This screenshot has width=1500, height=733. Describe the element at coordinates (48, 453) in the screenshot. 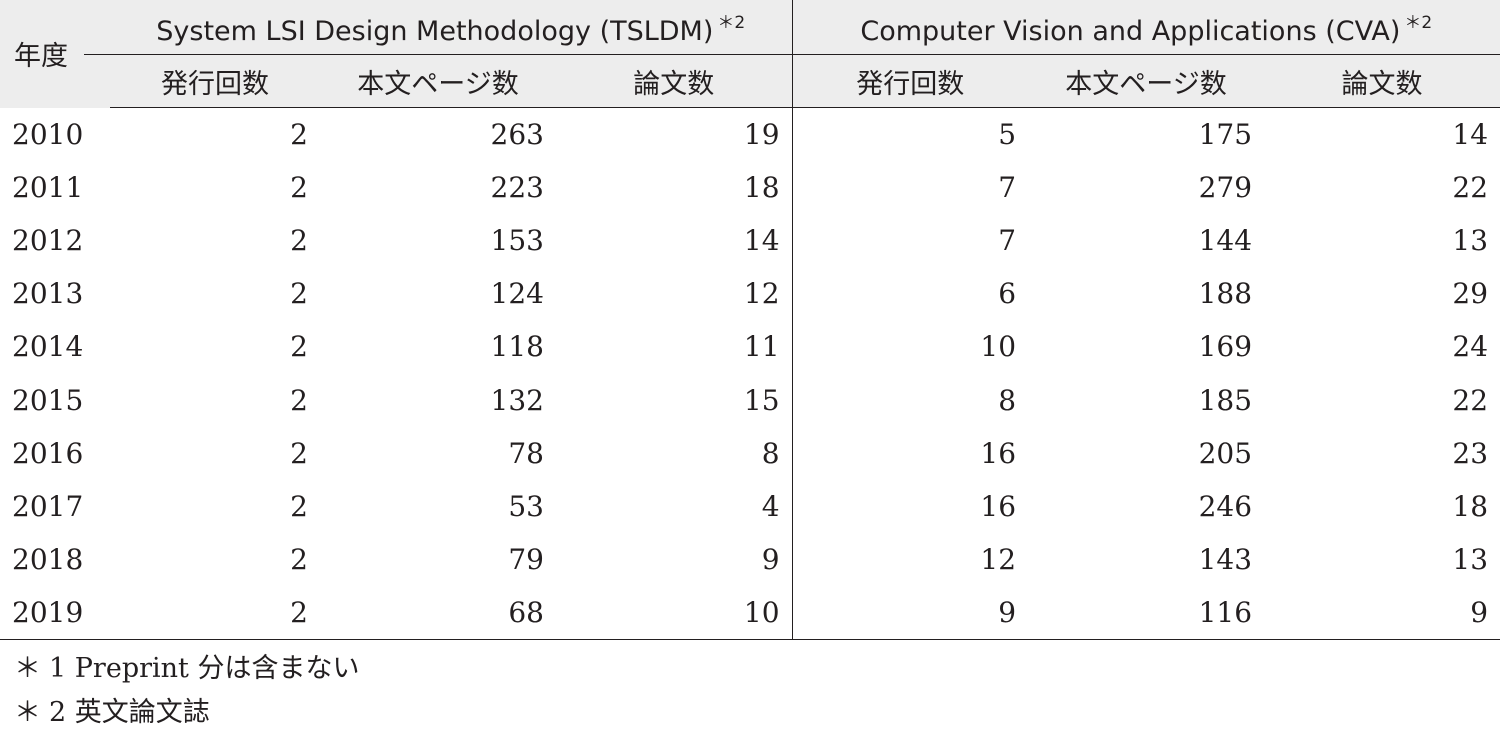

I see `year-cell: 2016` at that location.